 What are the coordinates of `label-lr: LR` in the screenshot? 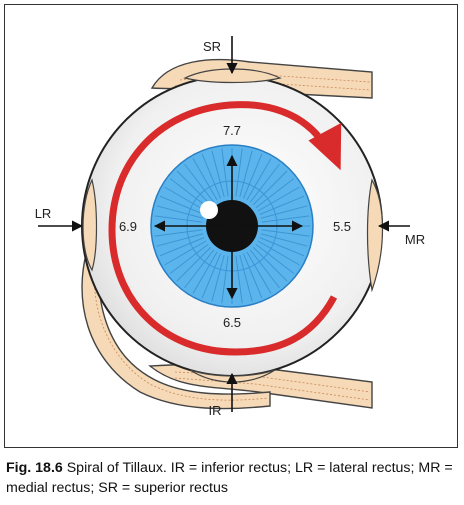 It's located at (43, 213).